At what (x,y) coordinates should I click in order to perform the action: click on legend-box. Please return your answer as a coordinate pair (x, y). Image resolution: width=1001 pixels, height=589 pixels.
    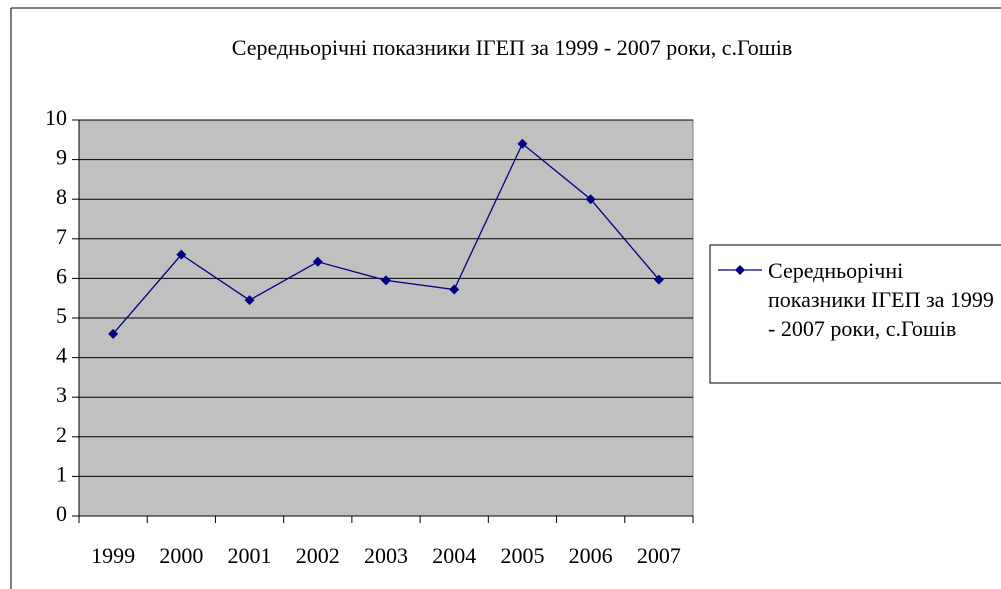
    Looking at the image, I should click on (855, 314).